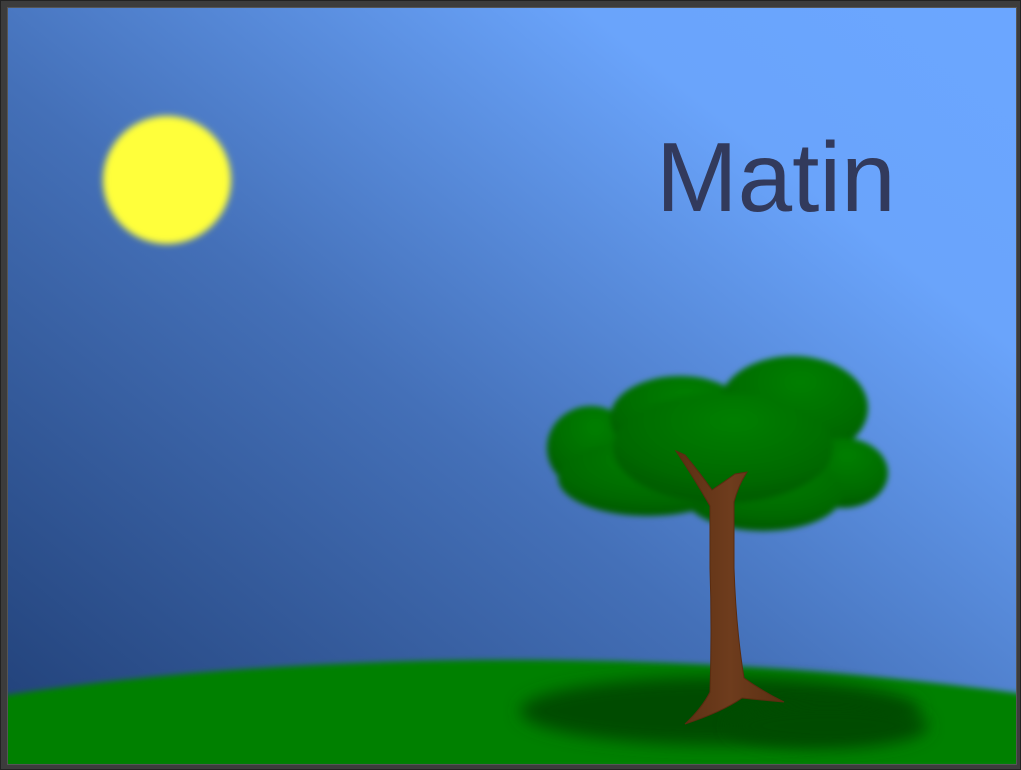 This screenshot has width=1021, height=770. What do you see at coordinates (729, 587) in the screenshot?
I see `tree-trunk` at bounding box center [729, 587].